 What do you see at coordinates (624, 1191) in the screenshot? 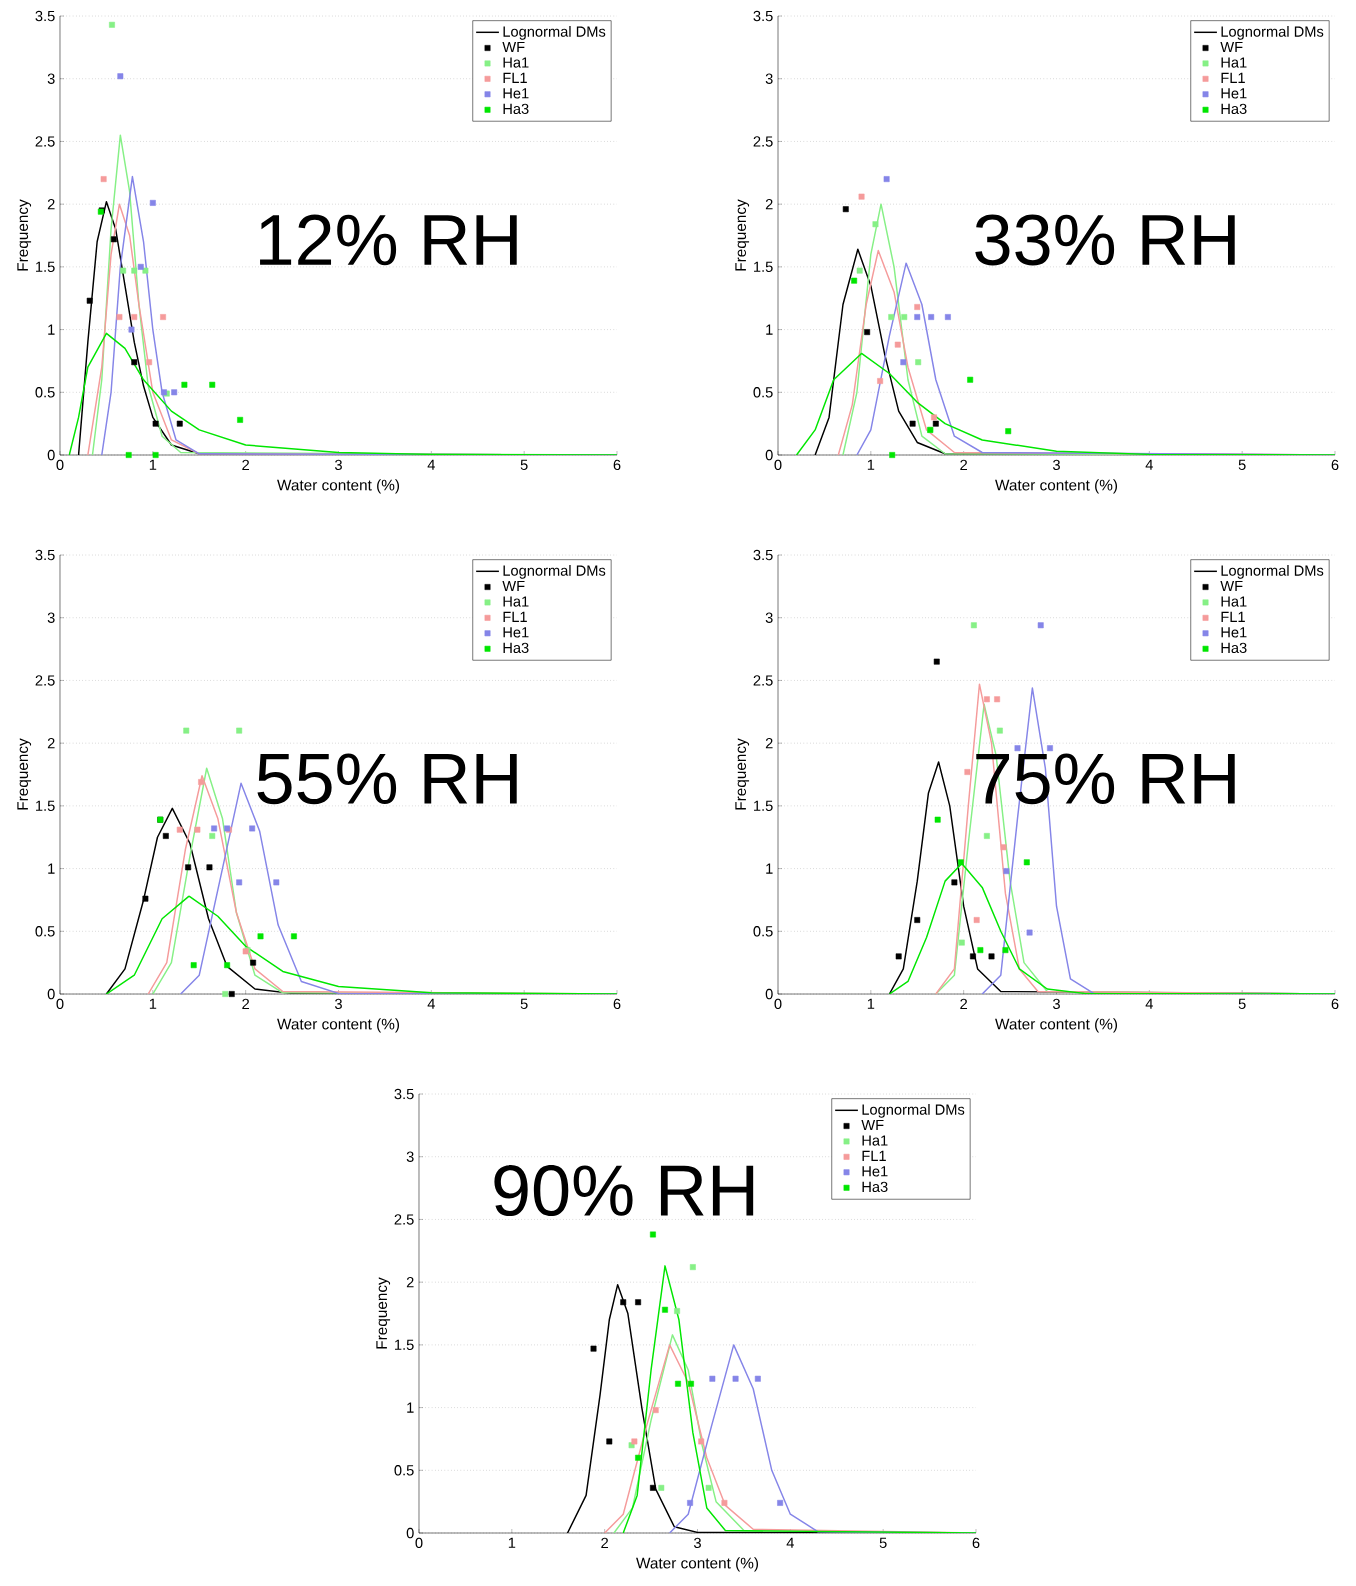
I see `annotation: 90% RH` at bounding box center [624, 1191].